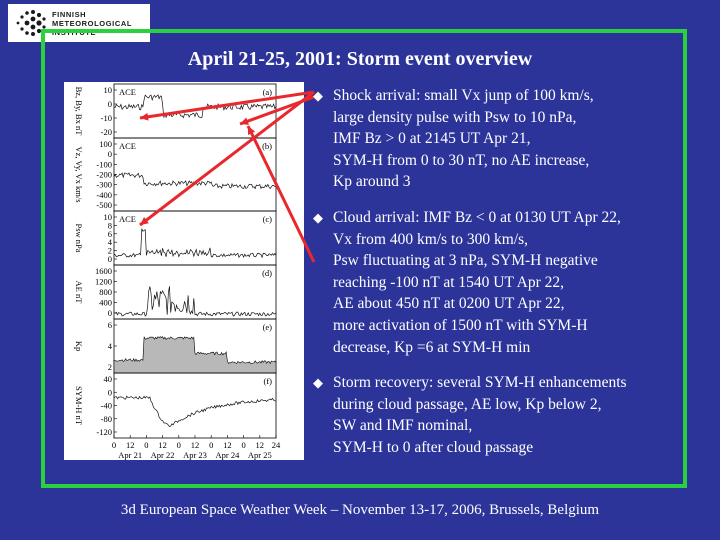  Describe the element at coordinates (104, 195) in the screenshot. I see `plot-y-tick-label: -400` at that location.